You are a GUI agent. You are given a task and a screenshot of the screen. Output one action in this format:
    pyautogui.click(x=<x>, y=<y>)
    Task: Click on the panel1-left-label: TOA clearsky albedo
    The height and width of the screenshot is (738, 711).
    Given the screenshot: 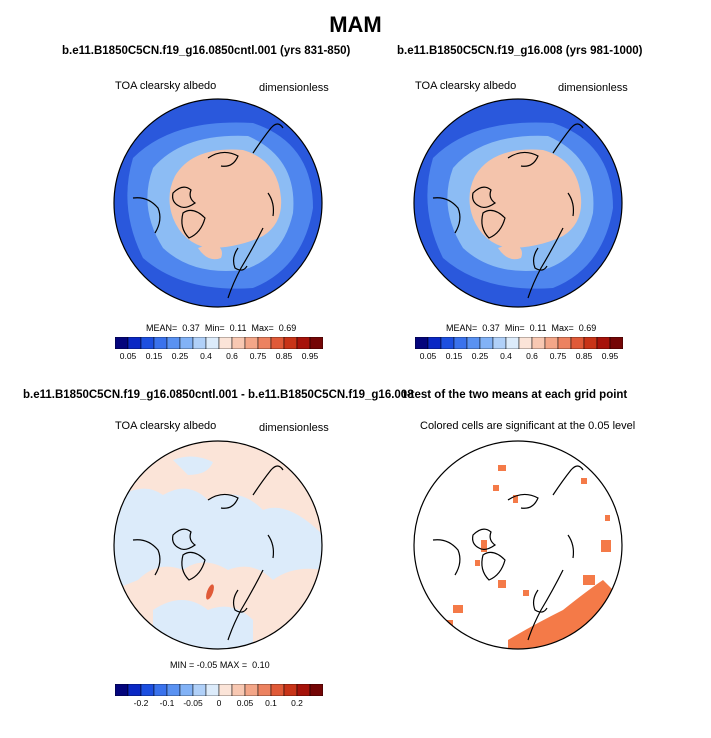 What is the action you would take?
    pyautogui.click(x=166, y=86)
    